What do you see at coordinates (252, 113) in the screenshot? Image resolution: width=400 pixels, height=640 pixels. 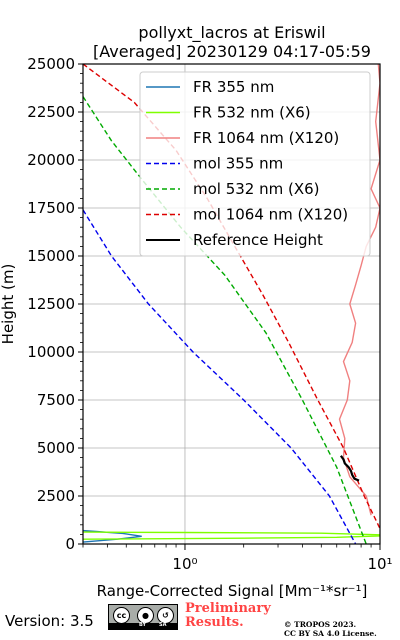 I see `legend-label-1: FR 532 nm (X6)` at bounding box center [252, 113].